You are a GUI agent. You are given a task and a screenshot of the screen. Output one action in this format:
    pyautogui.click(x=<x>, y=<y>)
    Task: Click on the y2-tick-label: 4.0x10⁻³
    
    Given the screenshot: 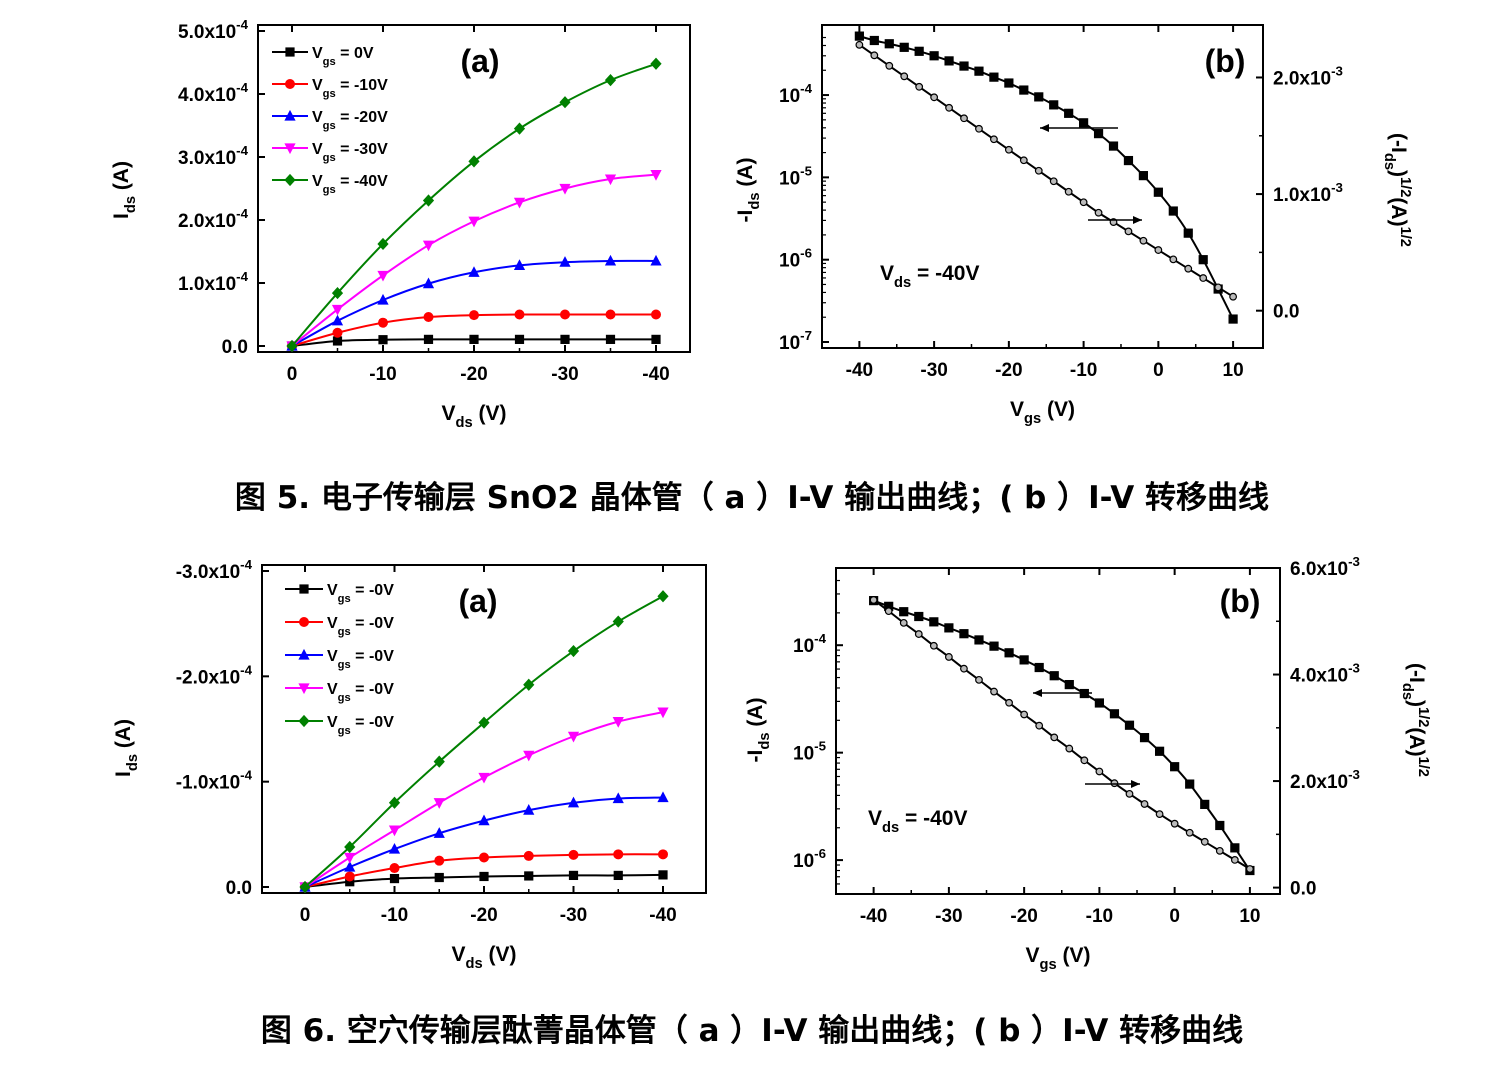 What is the action you would take?
    pyautogui.click(x=1325, y=674)
    